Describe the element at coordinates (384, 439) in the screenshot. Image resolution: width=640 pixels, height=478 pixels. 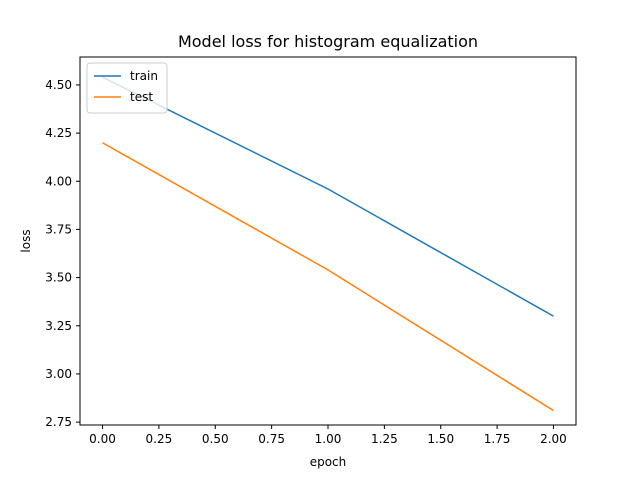
I see `x-tick-label: 1.25` at that location.